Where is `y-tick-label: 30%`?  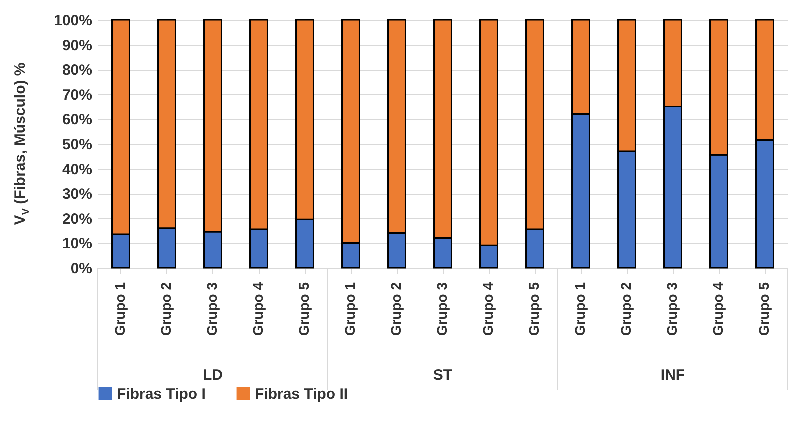
y-tick-label: 30% is located at coordinates (77, 195).